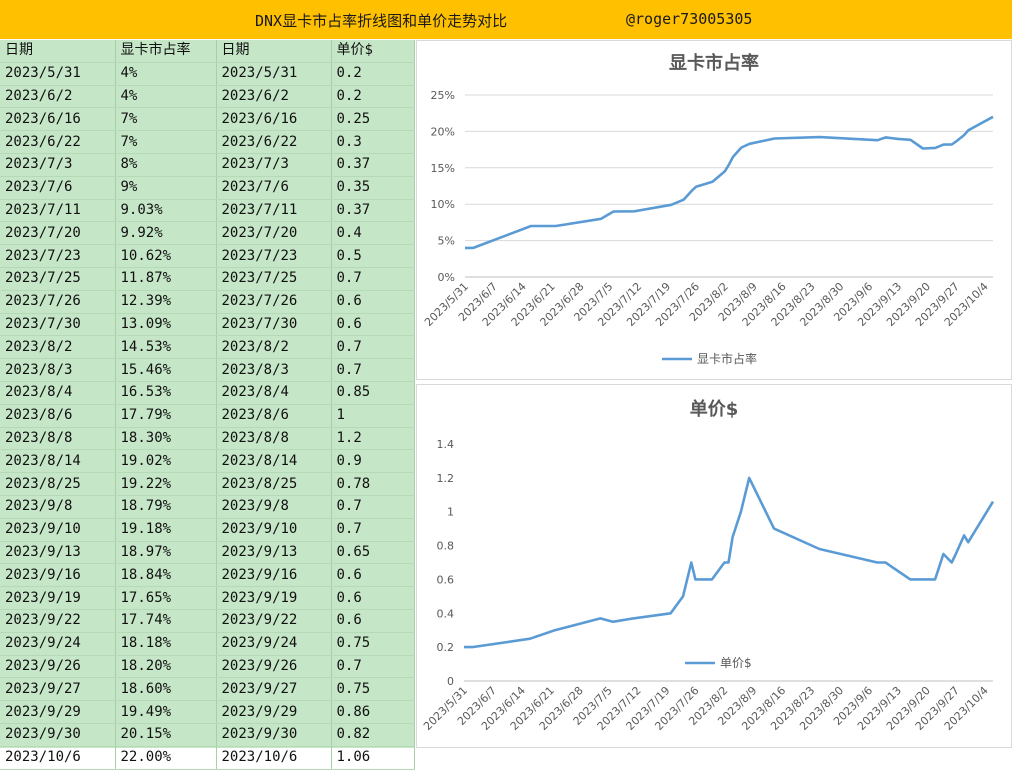  Describe the element at coordinates (58, 439) in the screenshot. I see `cell-date: 2023/8/8` at that location.